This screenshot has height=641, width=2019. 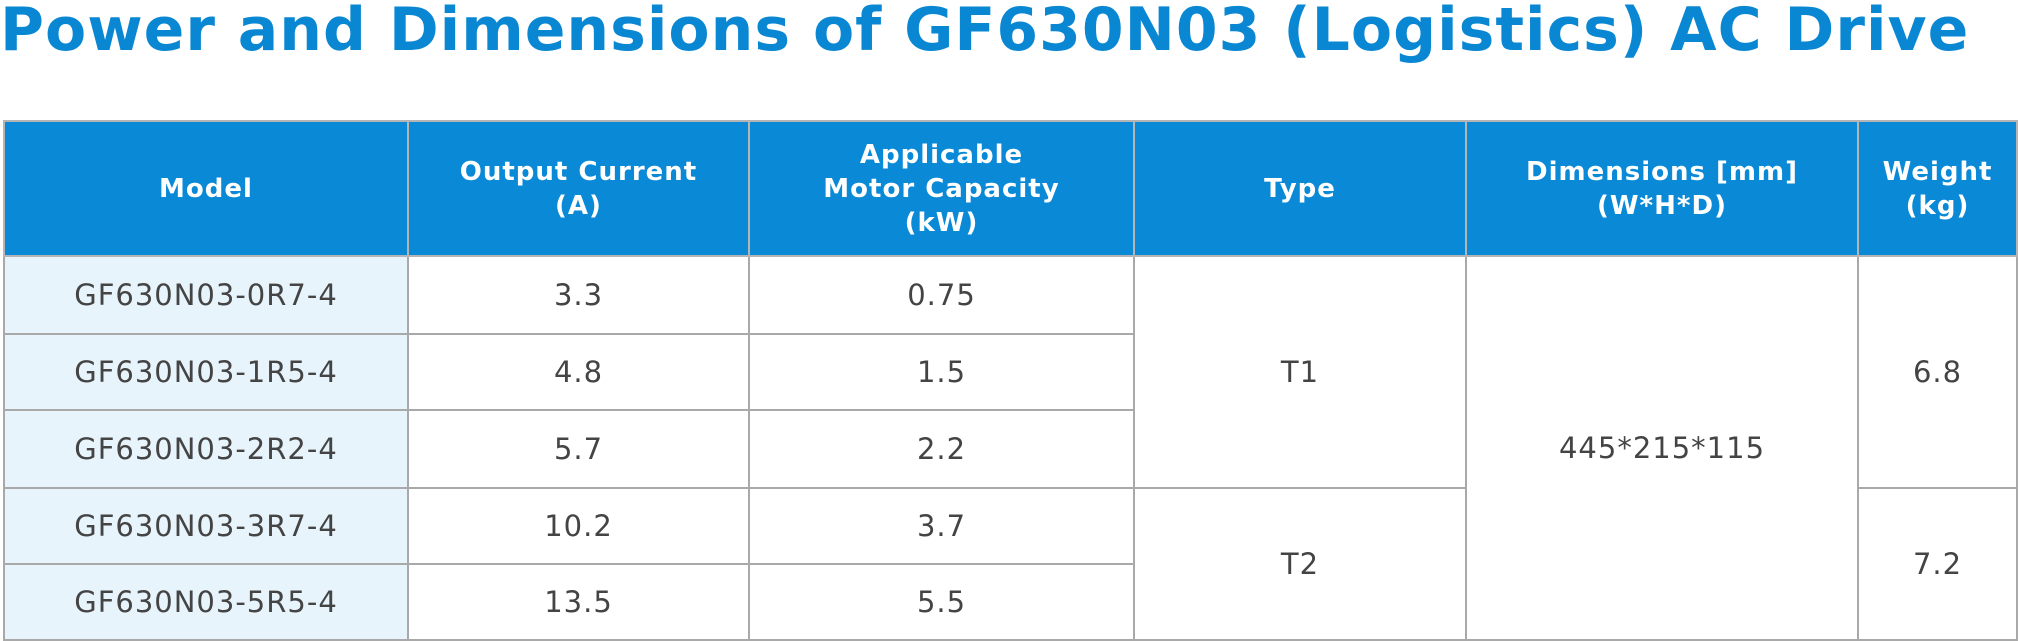 I want to click on table-cell: 3.7, so click(x=941, y=526).